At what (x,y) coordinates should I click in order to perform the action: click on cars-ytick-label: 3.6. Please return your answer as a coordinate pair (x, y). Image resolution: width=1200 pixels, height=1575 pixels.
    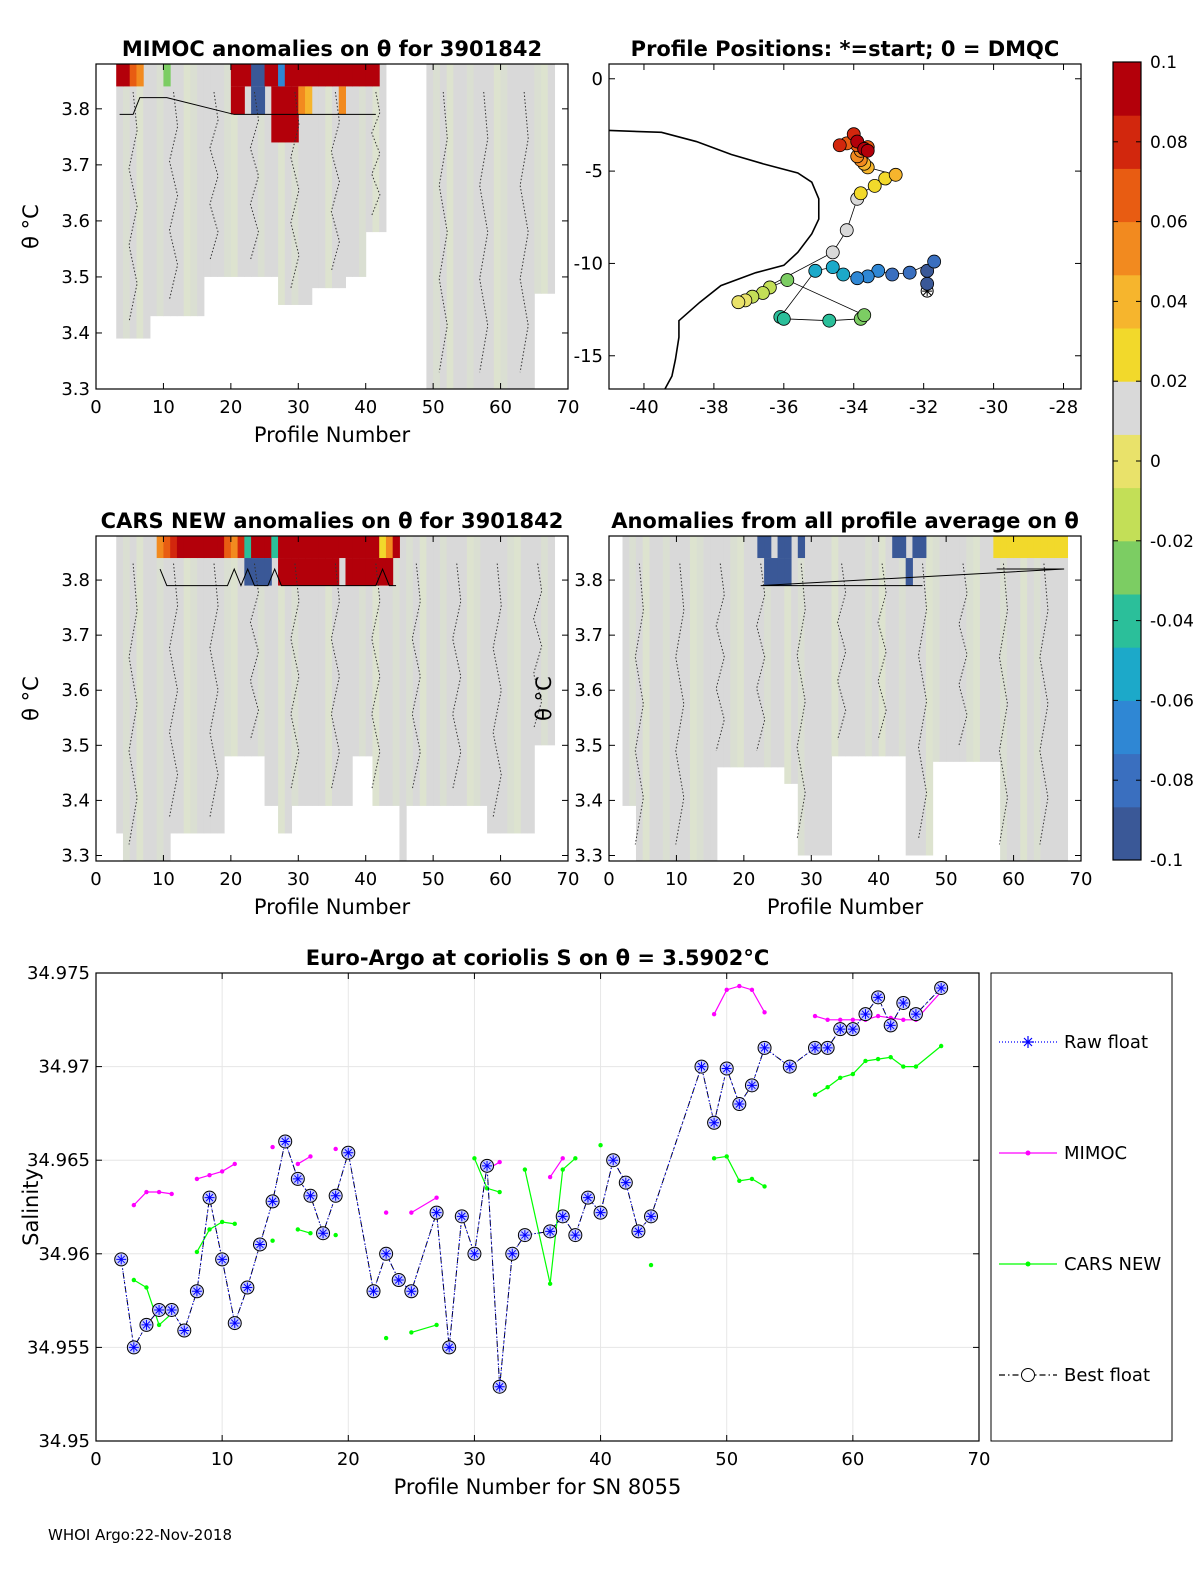
    Looking at the image, I should click on (75, 690).